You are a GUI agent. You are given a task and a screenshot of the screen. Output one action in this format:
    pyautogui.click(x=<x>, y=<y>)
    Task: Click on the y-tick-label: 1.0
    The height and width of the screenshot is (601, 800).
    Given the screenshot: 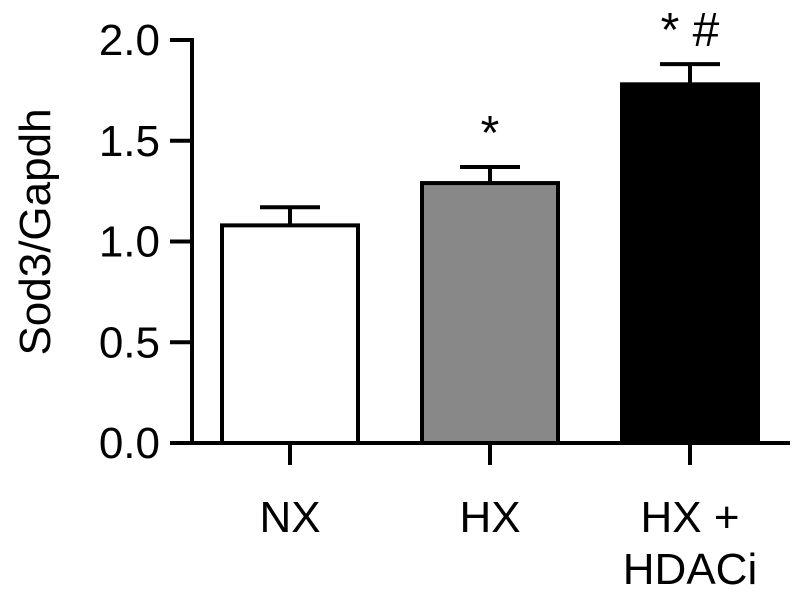 What is the action you would take?
    pyautogui.click(x=129, y=242)
    